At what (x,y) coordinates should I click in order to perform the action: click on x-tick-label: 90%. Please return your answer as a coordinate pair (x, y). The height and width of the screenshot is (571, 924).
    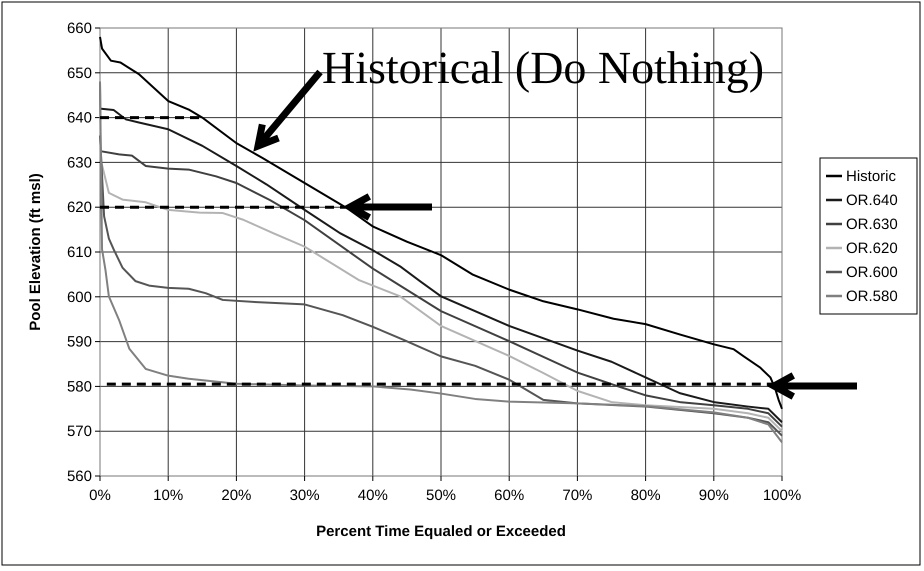
    Looking at the image, I should click on (713, 495).